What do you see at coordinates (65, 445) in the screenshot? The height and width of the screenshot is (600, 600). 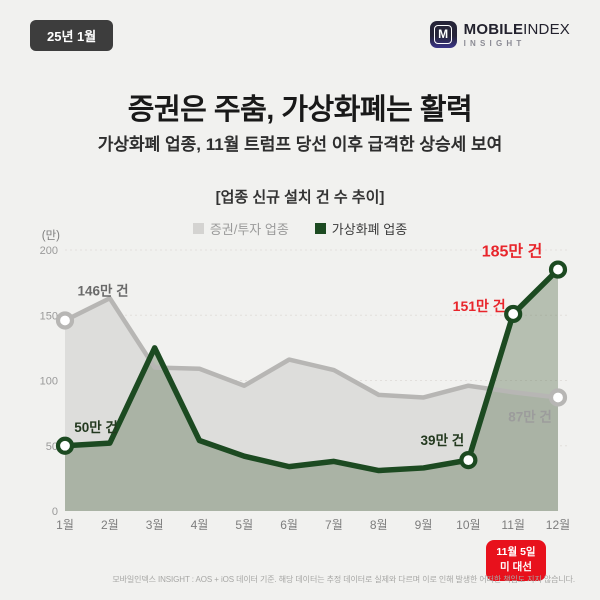 I see `crypto-marker-m1` at bounding box center [65, 445].